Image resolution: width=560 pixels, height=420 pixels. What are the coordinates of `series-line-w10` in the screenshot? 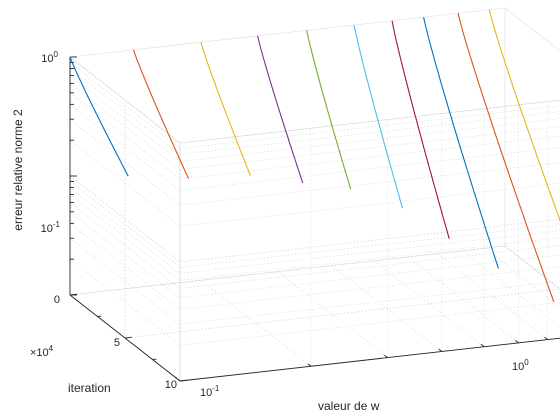 It's located at (524, 115).